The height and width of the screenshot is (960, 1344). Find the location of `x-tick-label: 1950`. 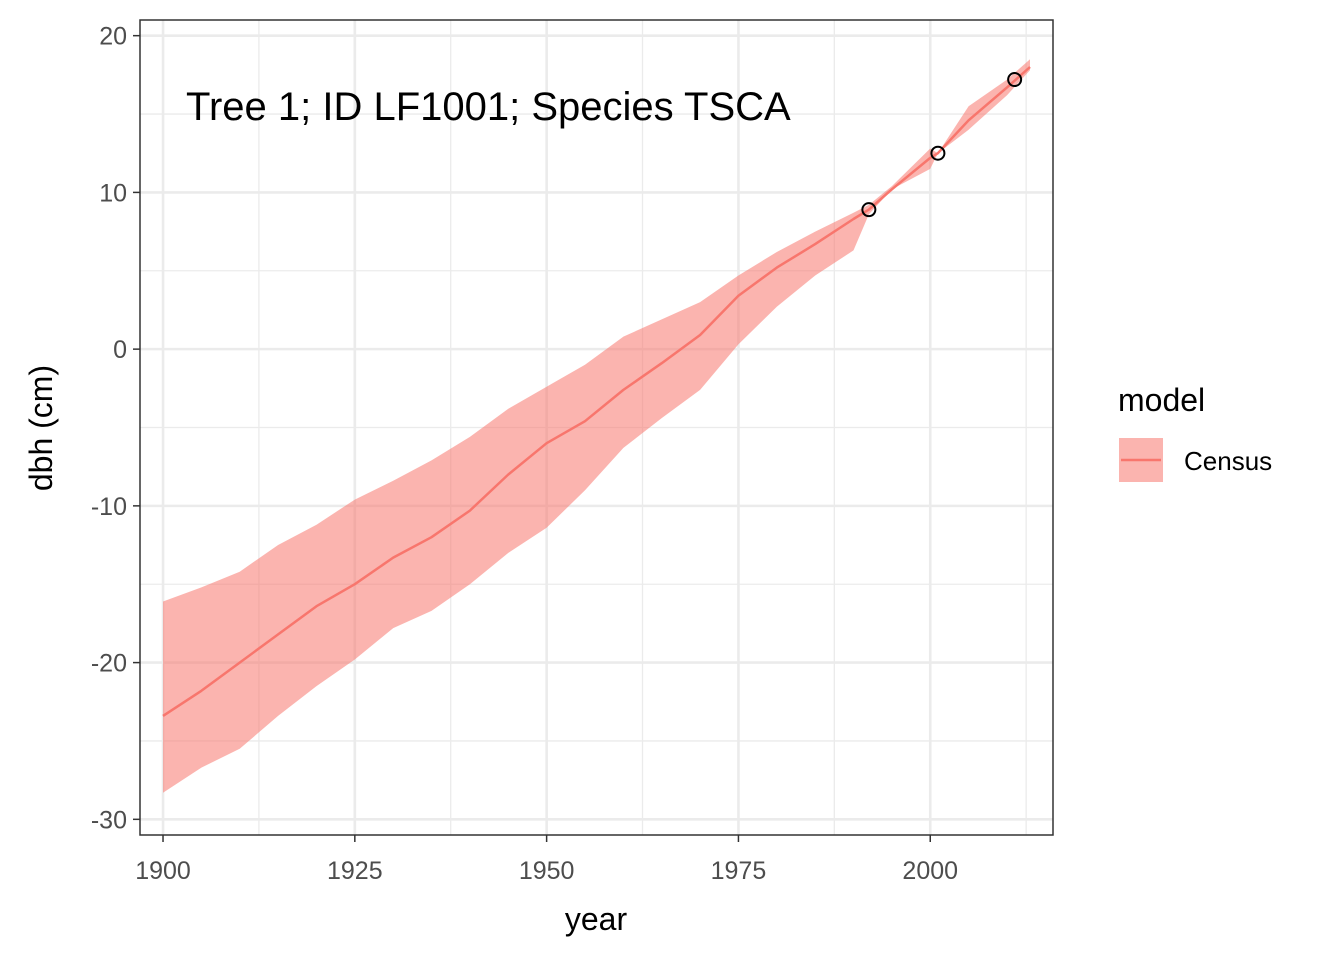

x-tick-label: 1950 is located at coordinates (547, 871).